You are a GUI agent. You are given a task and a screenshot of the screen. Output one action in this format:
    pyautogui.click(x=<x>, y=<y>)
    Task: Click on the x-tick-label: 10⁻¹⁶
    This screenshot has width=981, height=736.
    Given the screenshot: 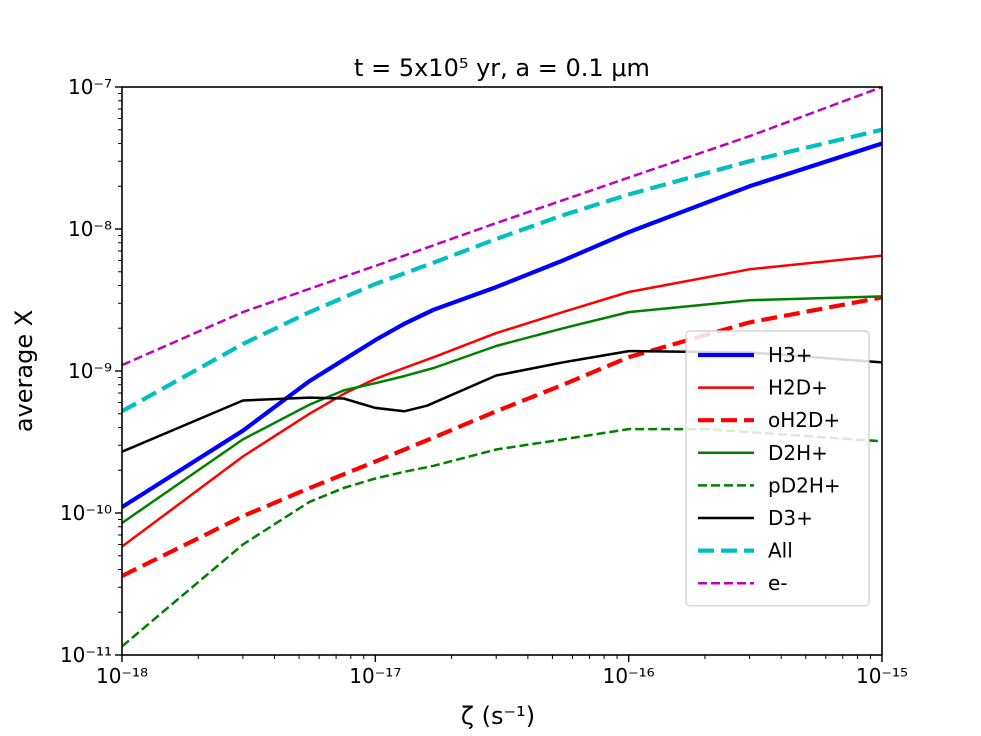 What is the action you would take?
    pyautogui.click(x=629, y=676)
    